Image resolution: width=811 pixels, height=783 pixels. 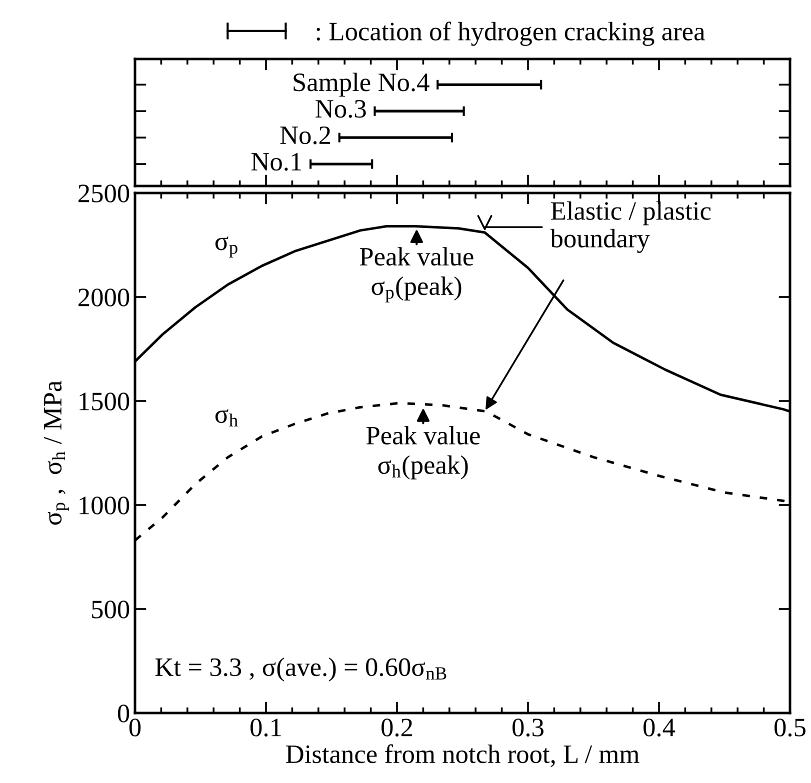 What do you see at coordinates (341, 109) in the screenshot?
I see `annotation: No.3` at bounding box center [341, 109].